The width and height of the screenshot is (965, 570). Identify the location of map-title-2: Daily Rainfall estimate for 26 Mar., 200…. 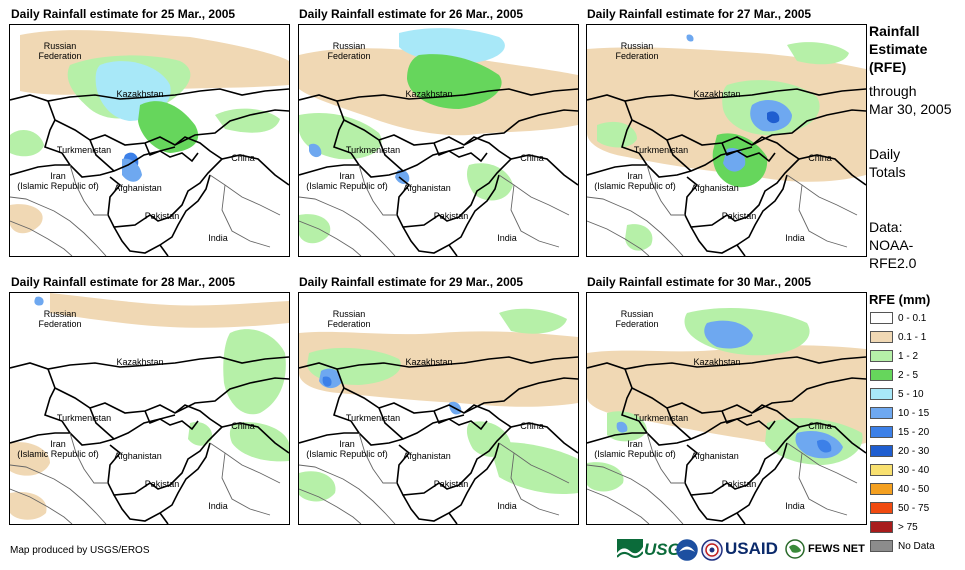
(411, 14).